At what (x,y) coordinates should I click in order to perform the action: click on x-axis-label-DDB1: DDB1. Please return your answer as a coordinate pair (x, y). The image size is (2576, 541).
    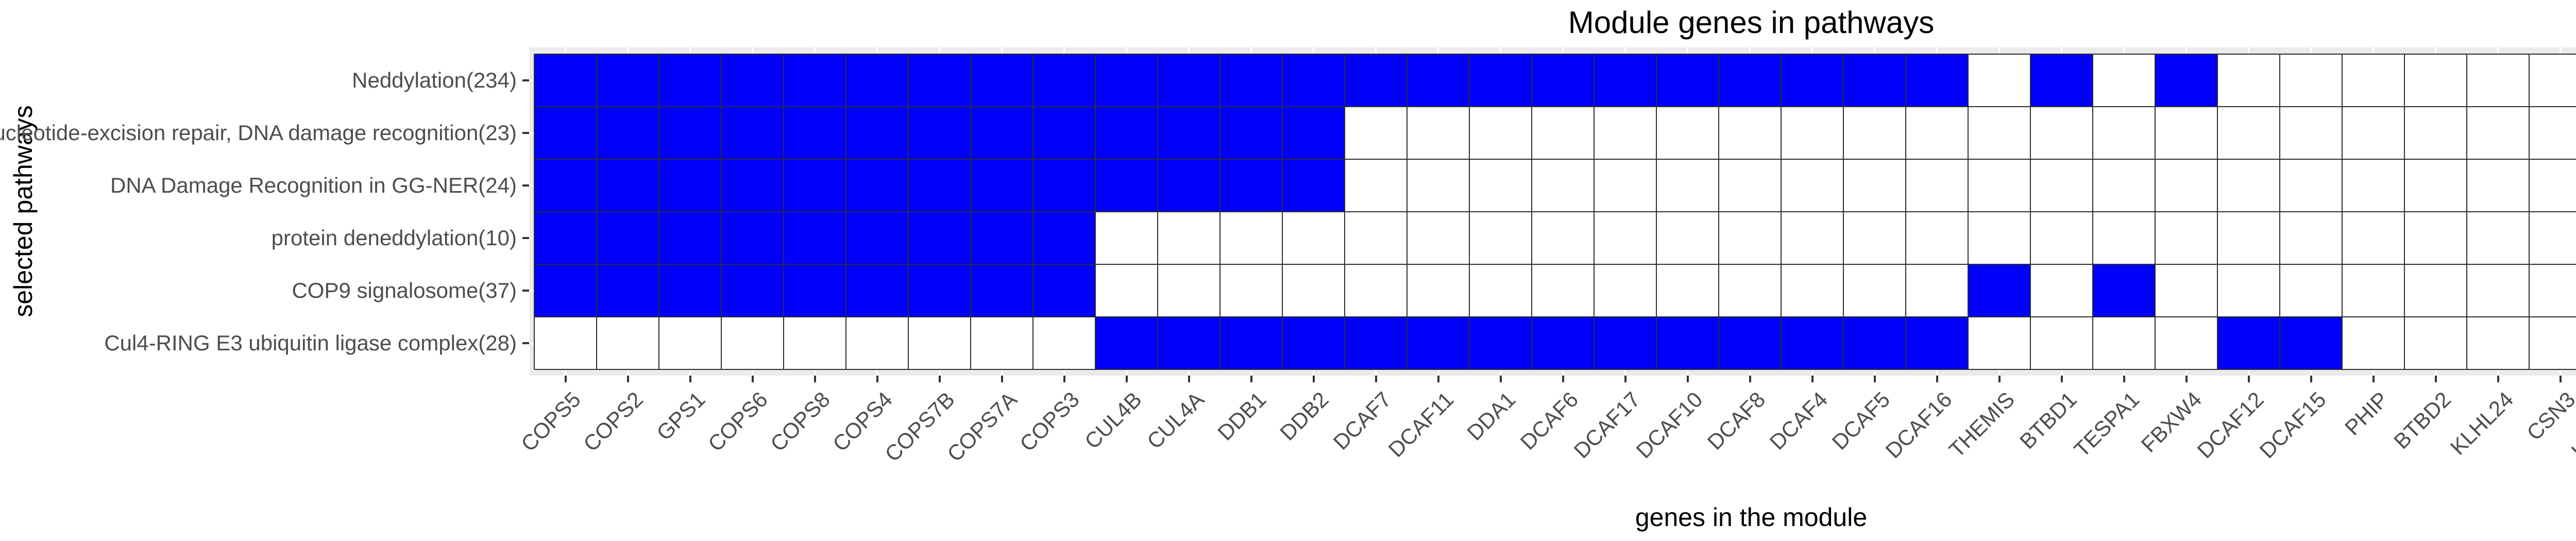
    Looking at the image, I should click on (1242, 416).